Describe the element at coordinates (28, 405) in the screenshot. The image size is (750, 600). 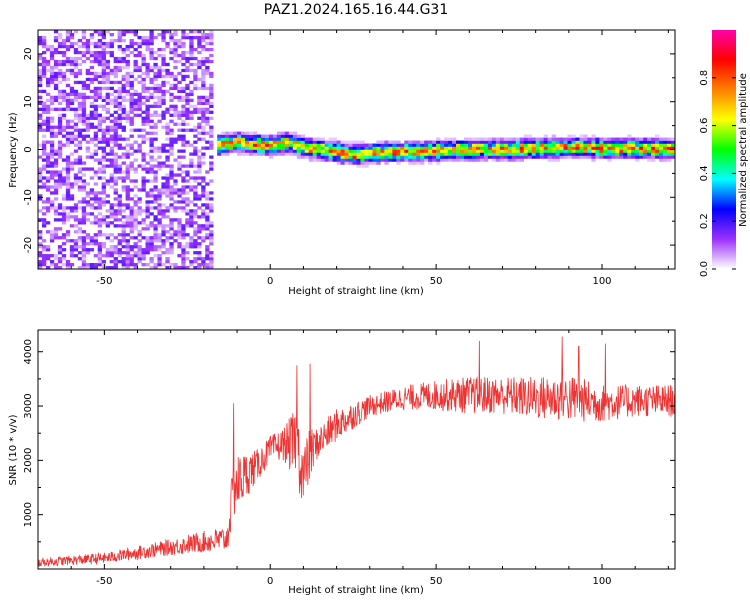
I see `y-tick-label: 3000` at that location.